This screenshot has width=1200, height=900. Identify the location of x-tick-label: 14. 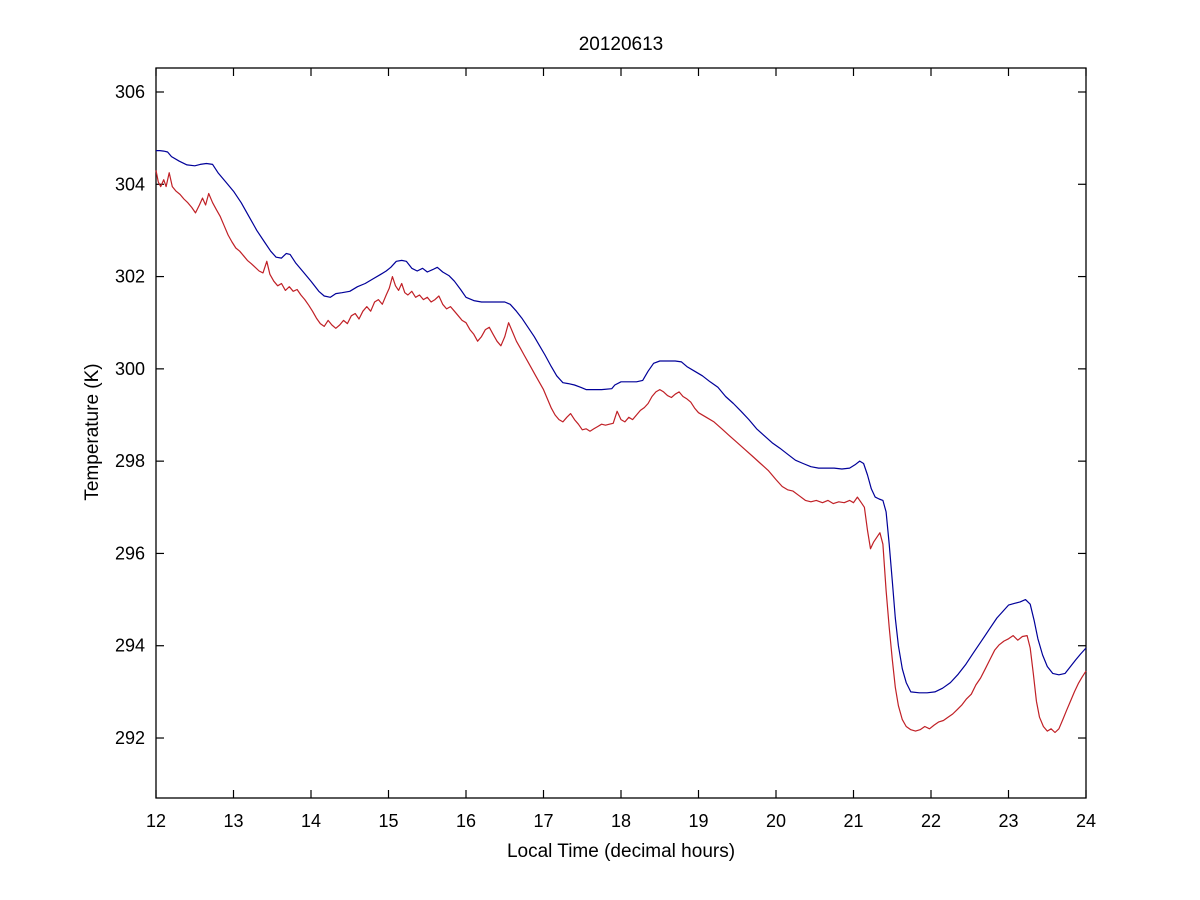
(311, 821).